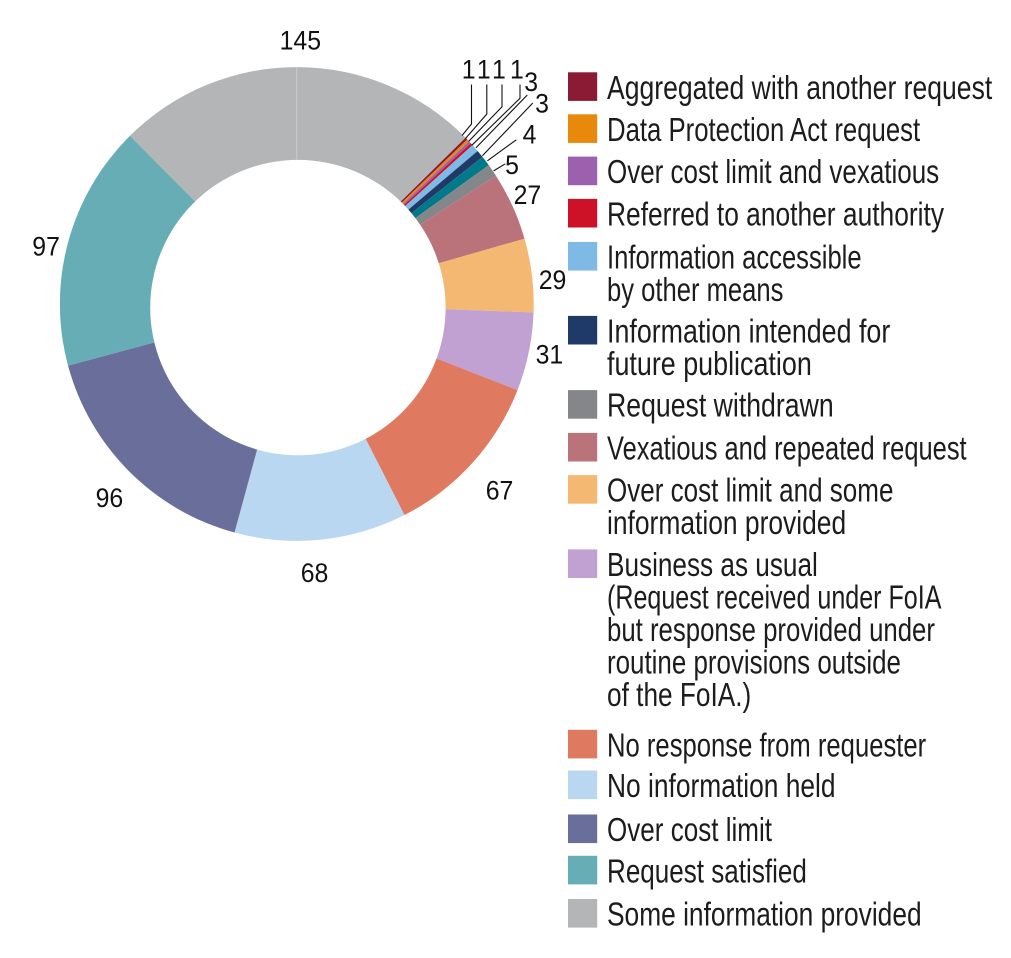 The height and width of the screenshot is (958, 1011). What do you see at coordinates (46, 246) in the screenshot?
I see `svg-text: 97` at bounding box center [46, 246].